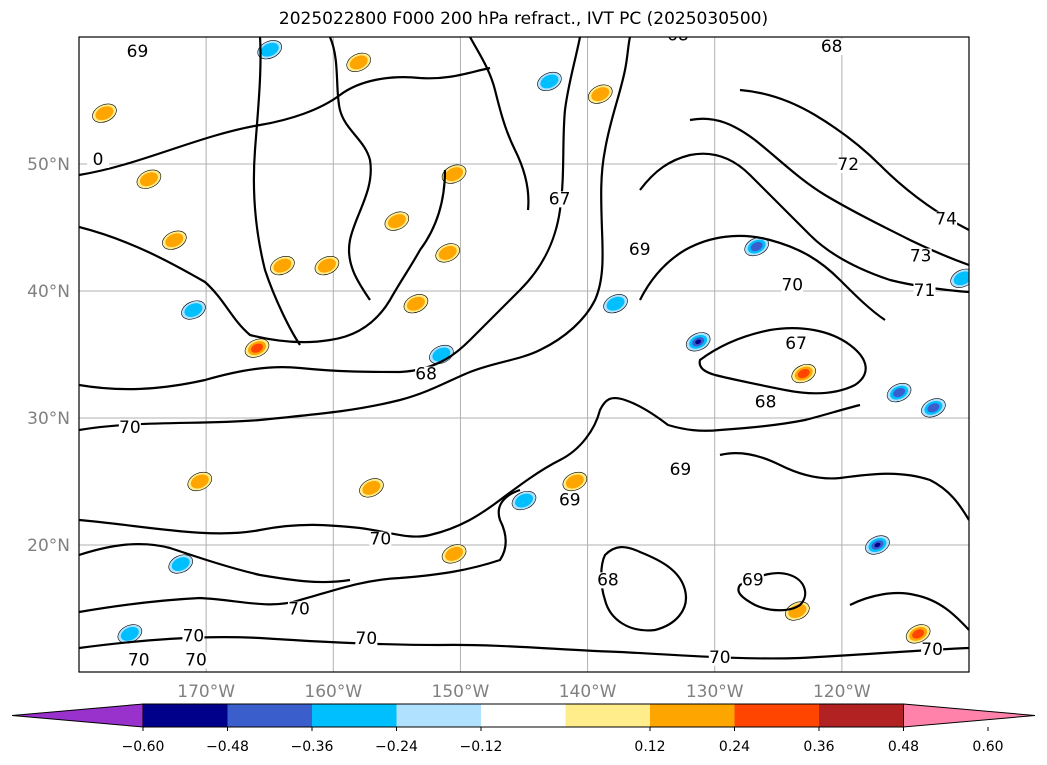  What do you see at coordinates (48, 419) in the screenshot?
I see `lat-tick-label: 30°N` at bounding box center [48, 419].